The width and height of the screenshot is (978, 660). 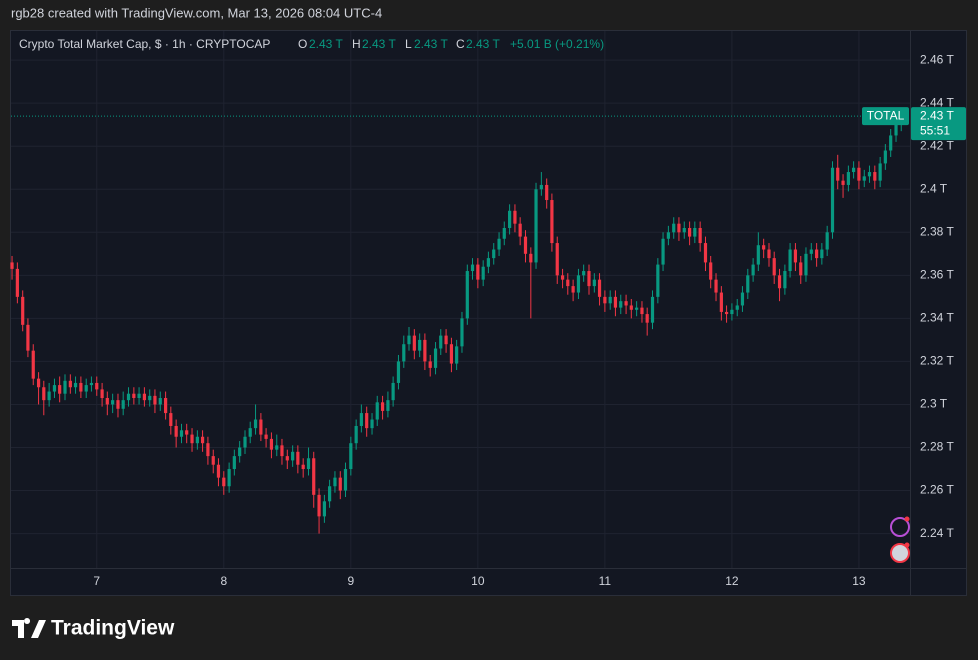 I want to click on event-icons, so click(x=900, y=539).